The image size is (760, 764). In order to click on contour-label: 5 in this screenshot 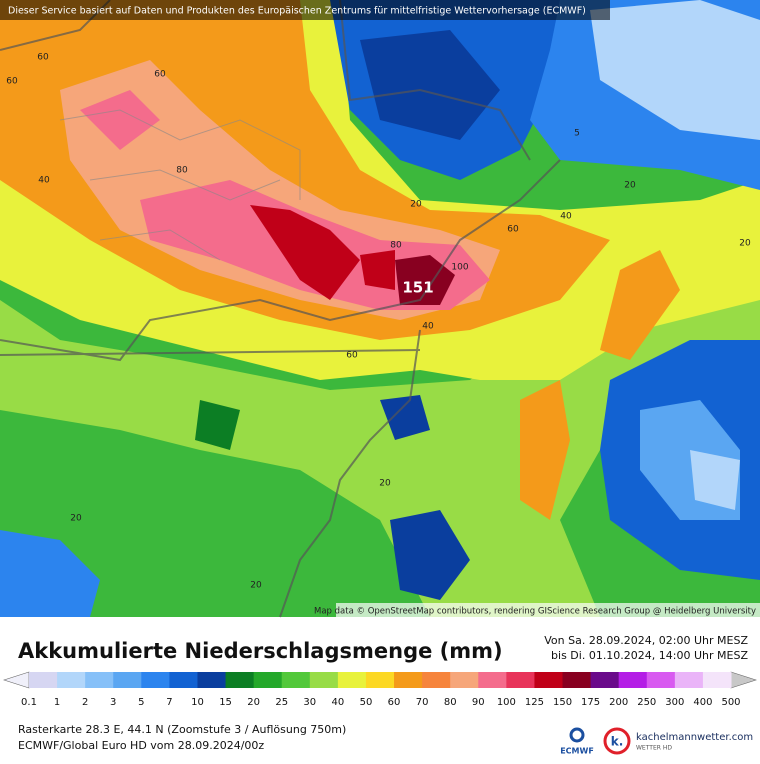, I will do `click(577, 134)`.